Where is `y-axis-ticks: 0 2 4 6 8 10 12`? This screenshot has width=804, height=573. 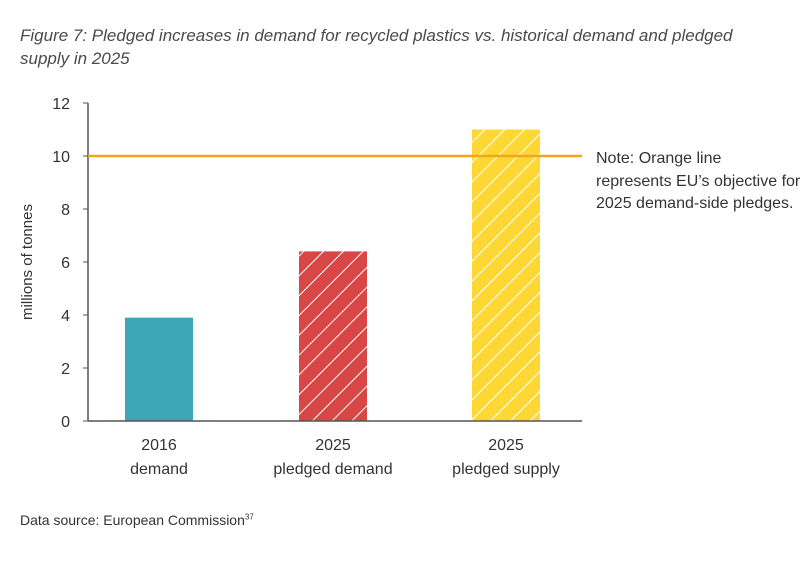 y-axis-ticks: 0 2 4 6 8 10 12 is located at coordinates (70, 263).